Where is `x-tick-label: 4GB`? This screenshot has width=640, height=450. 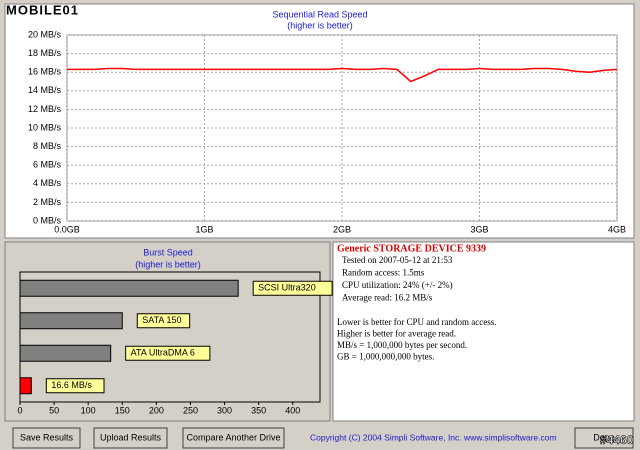 x-tick-label: 4GB is located at coordinates (617, 229).